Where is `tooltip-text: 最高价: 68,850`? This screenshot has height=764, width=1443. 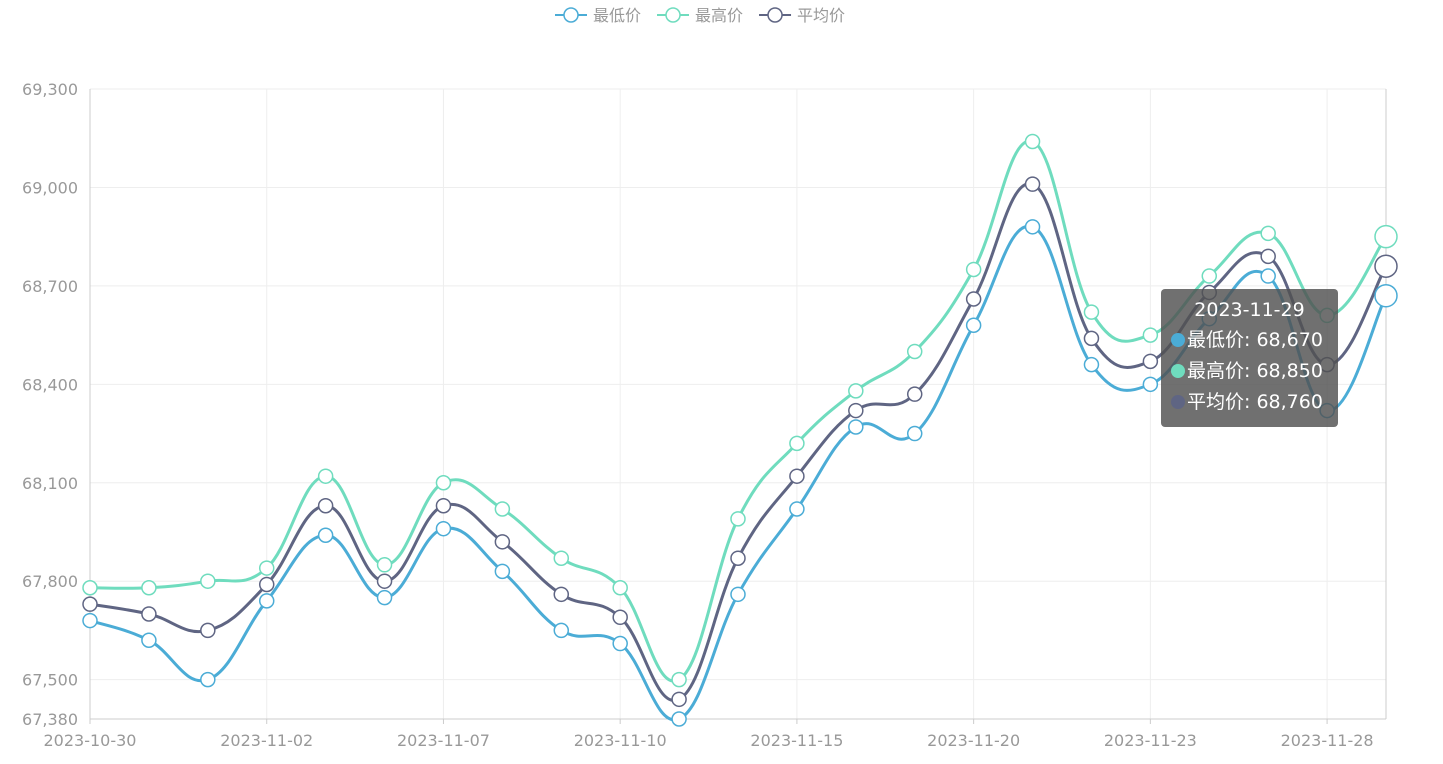
tooltip-text: 最高价: 68,850 is located at coordinates (1255, 371).